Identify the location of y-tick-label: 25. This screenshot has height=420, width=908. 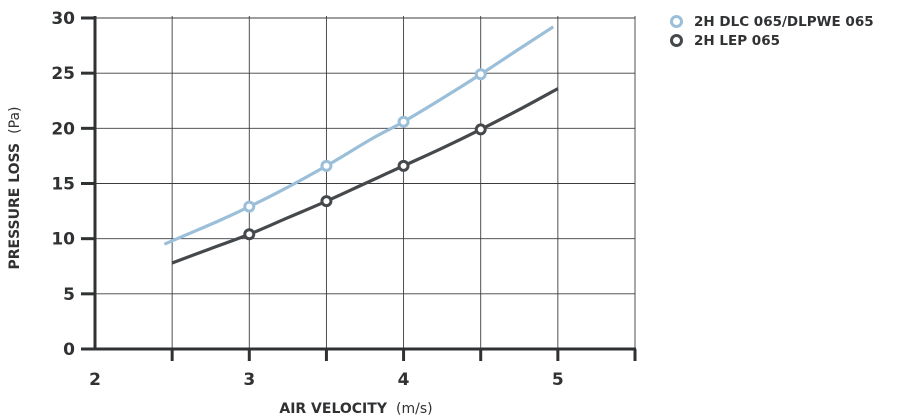
(63, 74).